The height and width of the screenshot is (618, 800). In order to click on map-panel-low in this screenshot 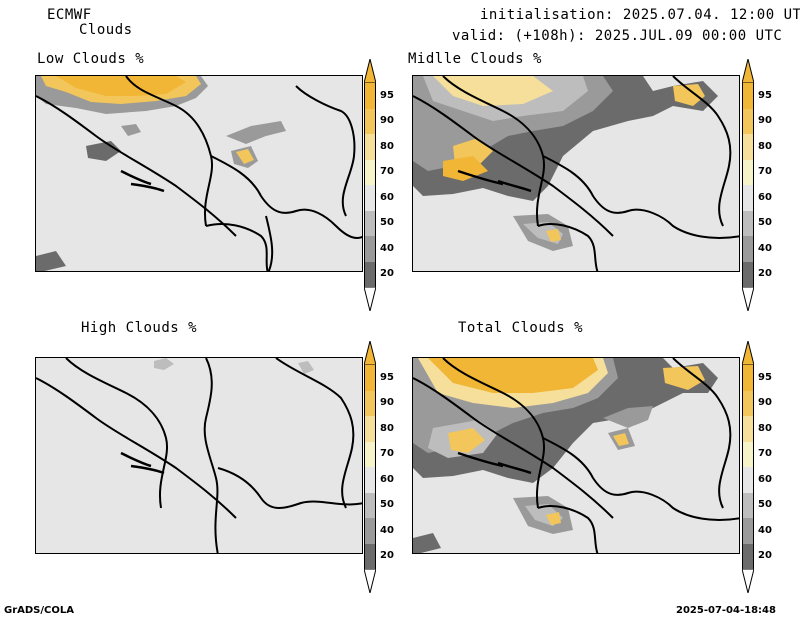, I will do `click(199, 173)`.